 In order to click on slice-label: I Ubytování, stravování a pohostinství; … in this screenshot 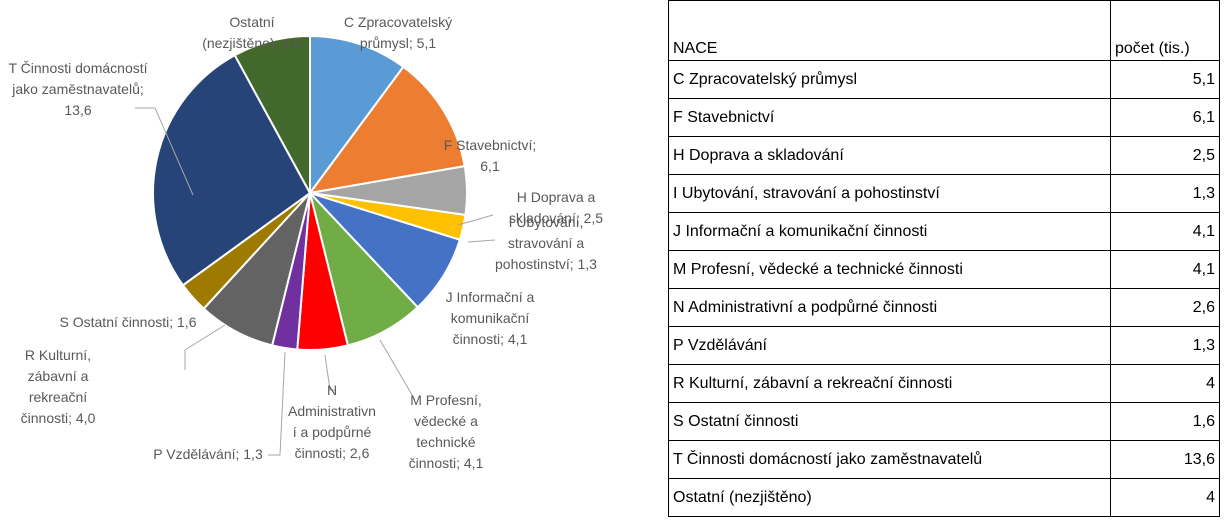, I will do `click(546, 243)`.